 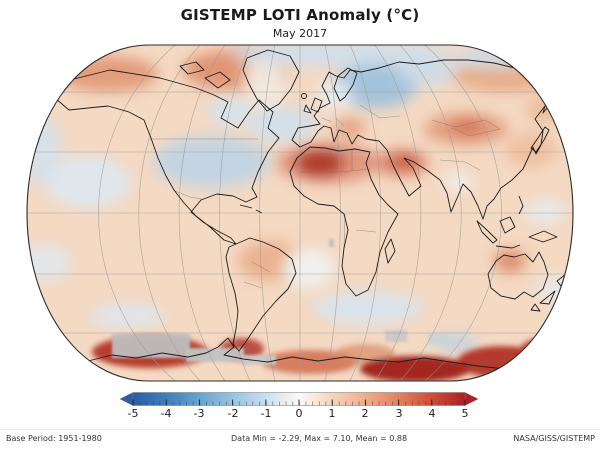 I want to click on tick-label: 0, so click(x=299, y=413).